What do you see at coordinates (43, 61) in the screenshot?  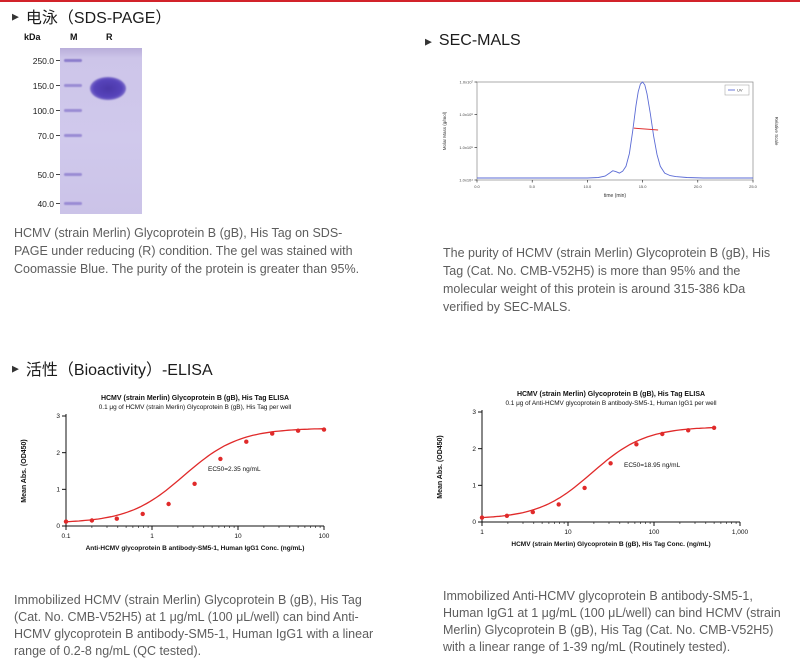 I see `gel-marker-250: 250.0` at bounding box center [43, 61].